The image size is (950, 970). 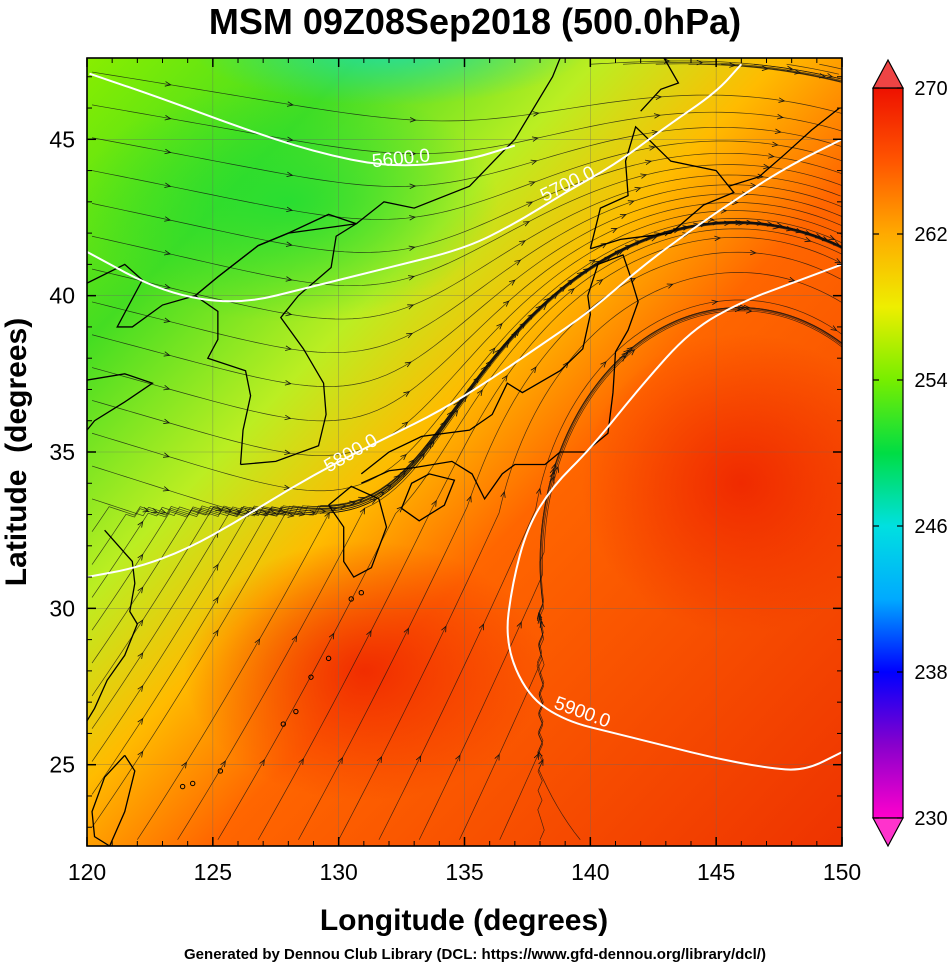 What do you see at coordinates (660, 85) in the screenshot?
I see `coastline-sakhalin` at bounding box center [660, 85].